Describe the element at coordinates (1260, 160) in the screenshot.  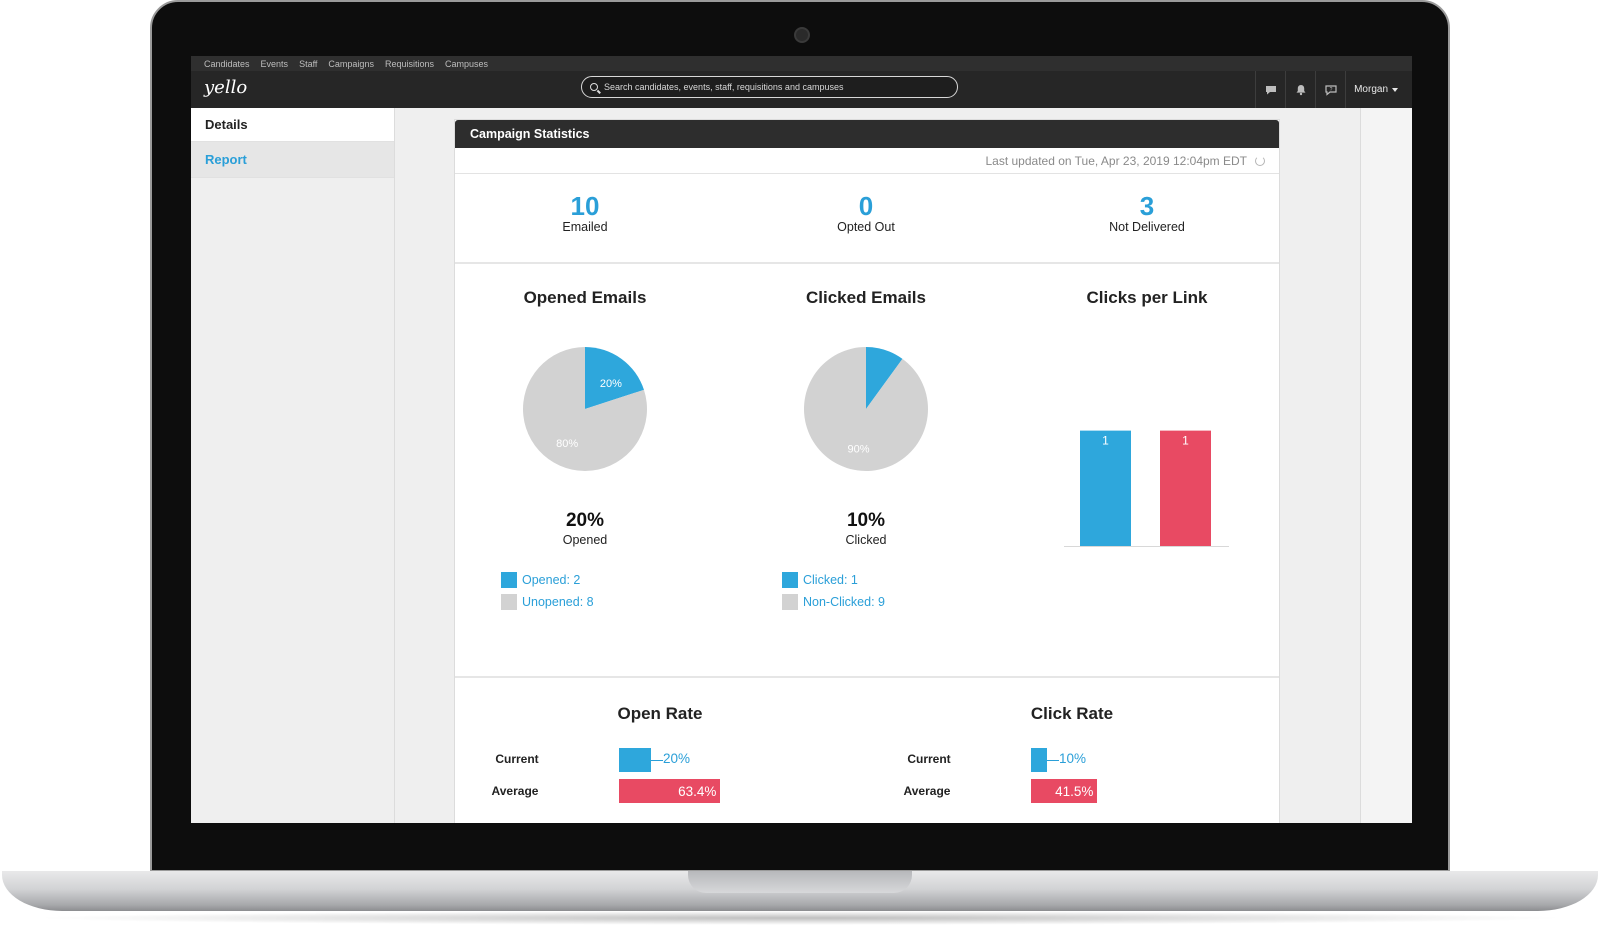
I see `refresh-icon` at that location.